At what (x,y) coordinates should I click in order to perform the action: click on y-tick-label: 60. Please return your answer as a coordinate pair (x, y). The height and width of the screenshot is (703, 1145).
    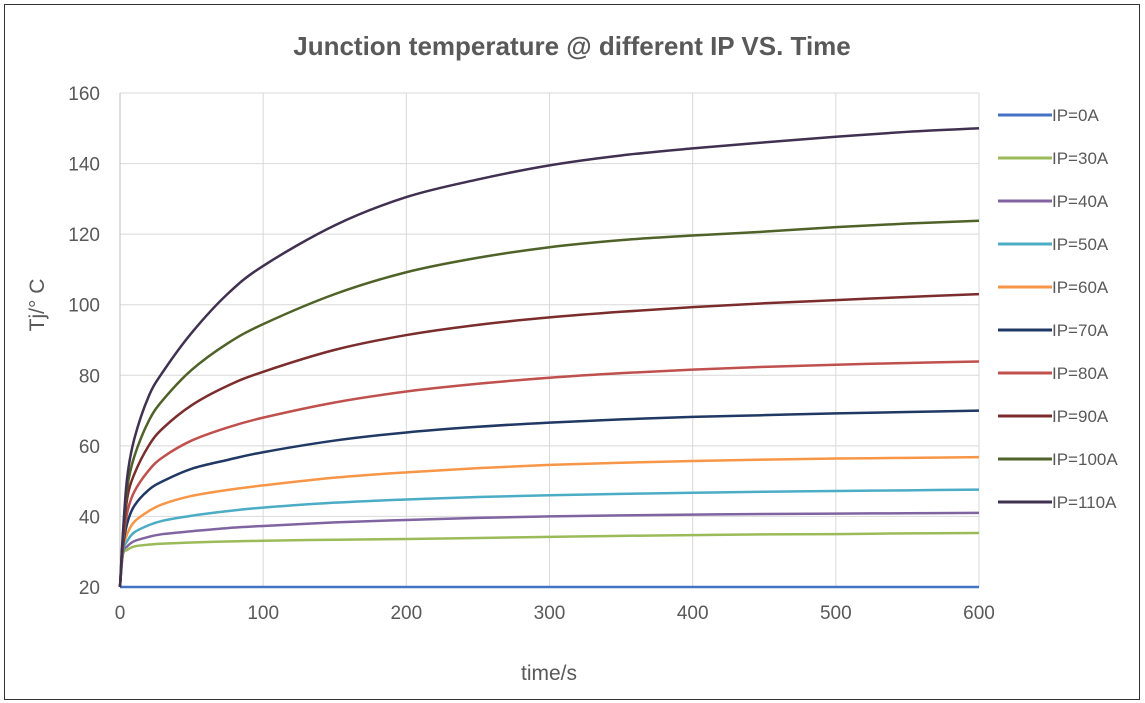
    Looking at the image, I should click on (89, 447).